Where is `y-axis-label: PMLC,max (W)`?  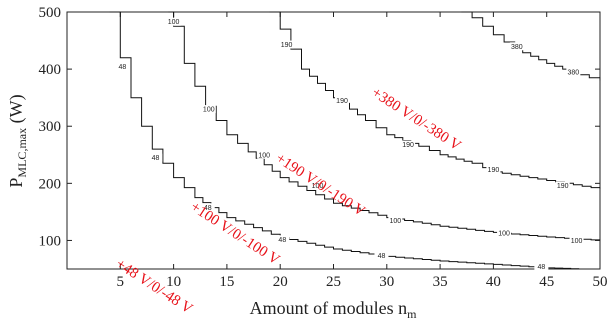 y-axis-label: PMLC,max (W) is located at coordinates (17, 140).